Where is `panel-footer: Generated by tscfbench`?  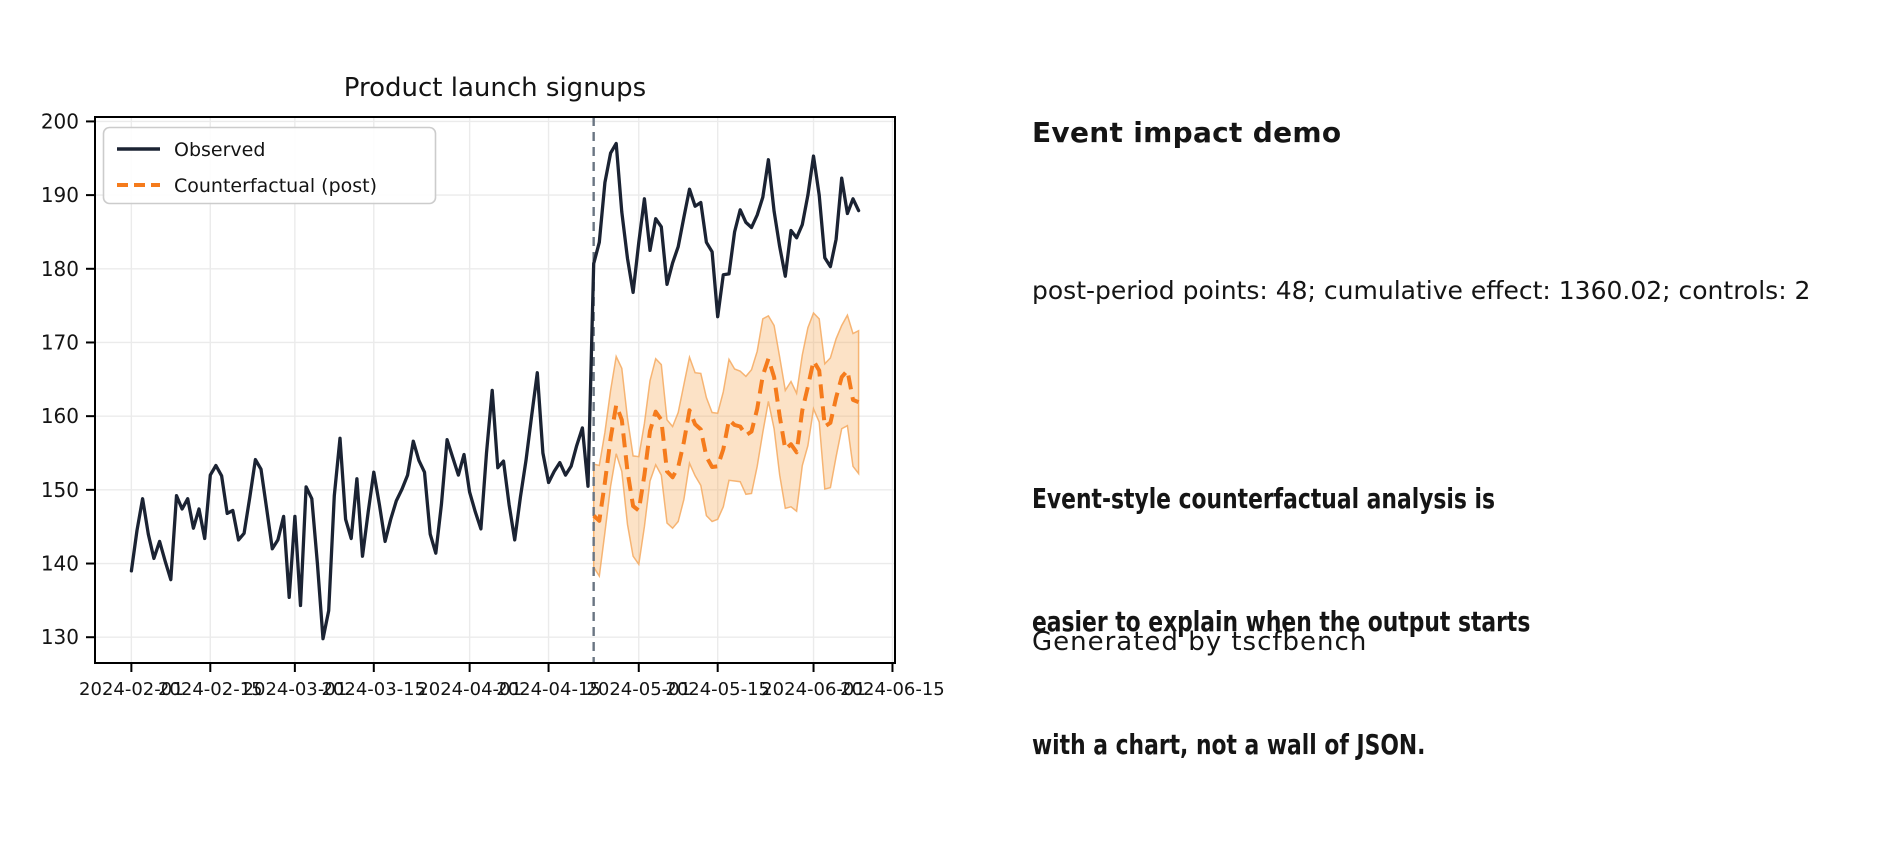 panel-footer: Generated by tscfbench is located at coordinates (1200, 642).